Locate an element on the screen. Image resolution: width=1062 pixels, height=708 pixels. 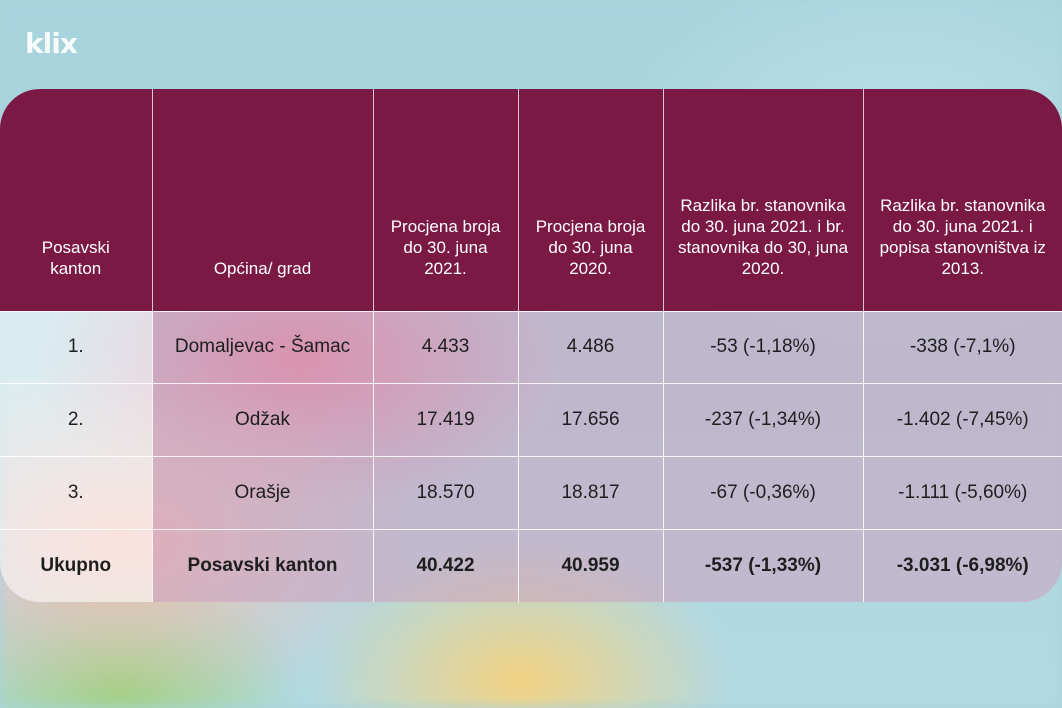
total-canton-name: Posavski kanton is located at coordinates (263, 565).